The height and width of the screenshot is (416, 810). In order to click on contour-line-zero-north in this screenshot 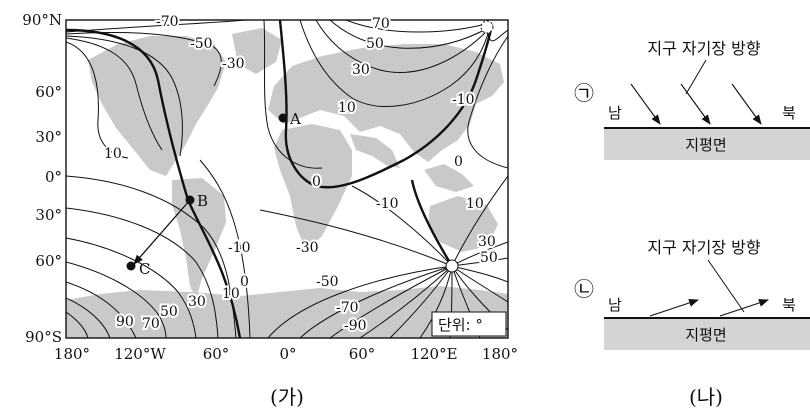, I will do `click(386, 104)`.